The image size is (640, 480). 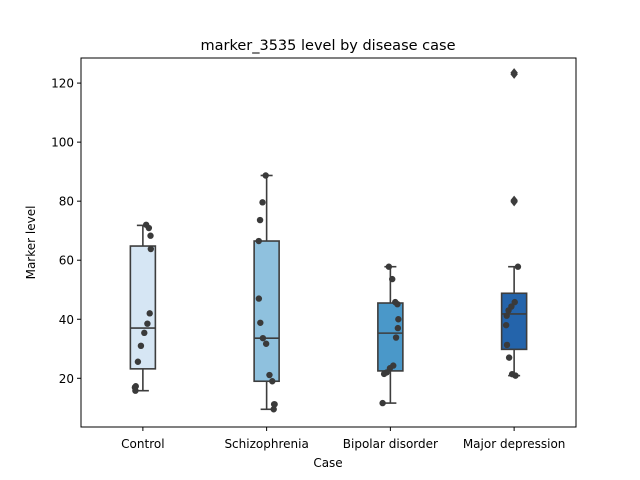 What do you see at coordinates (390, 335) in the screenshot?
I see `points-bipolar-disorder` at bounding box center [390, 335].